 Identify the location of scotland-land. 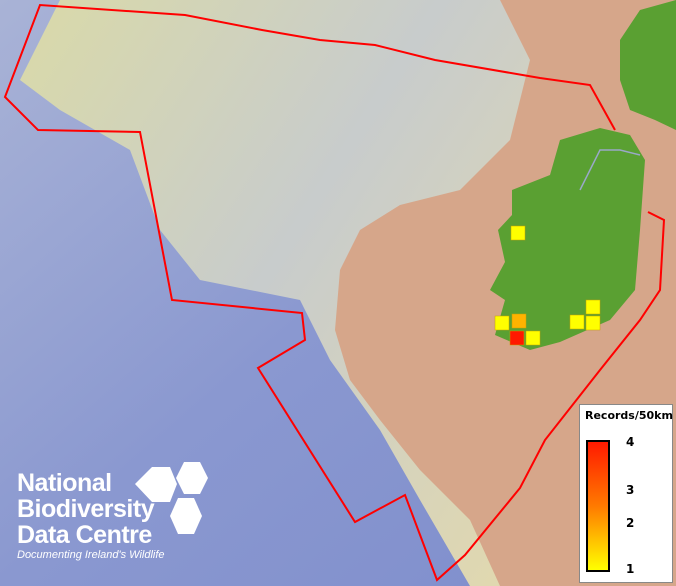
(648, 65).